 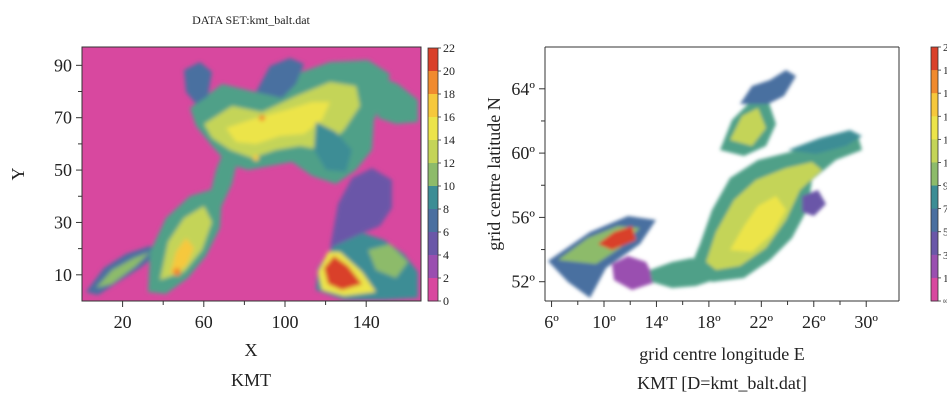 What do you see at coordinates (523, 217) in the screenshot?
I see `right-y-tick-label: 56º` at bounding box center [523, 217].